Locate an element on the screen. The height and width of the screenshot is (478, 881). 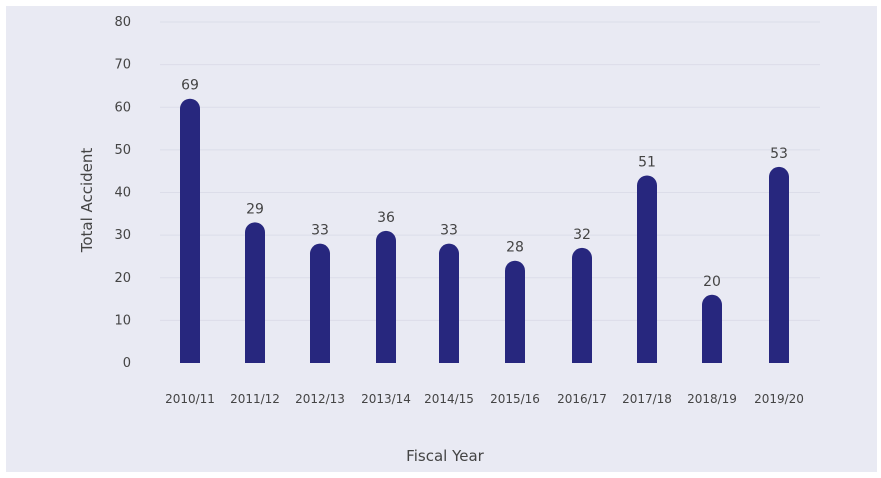
x-tick-label: 2010/11 is located at coordinates (190, 399).